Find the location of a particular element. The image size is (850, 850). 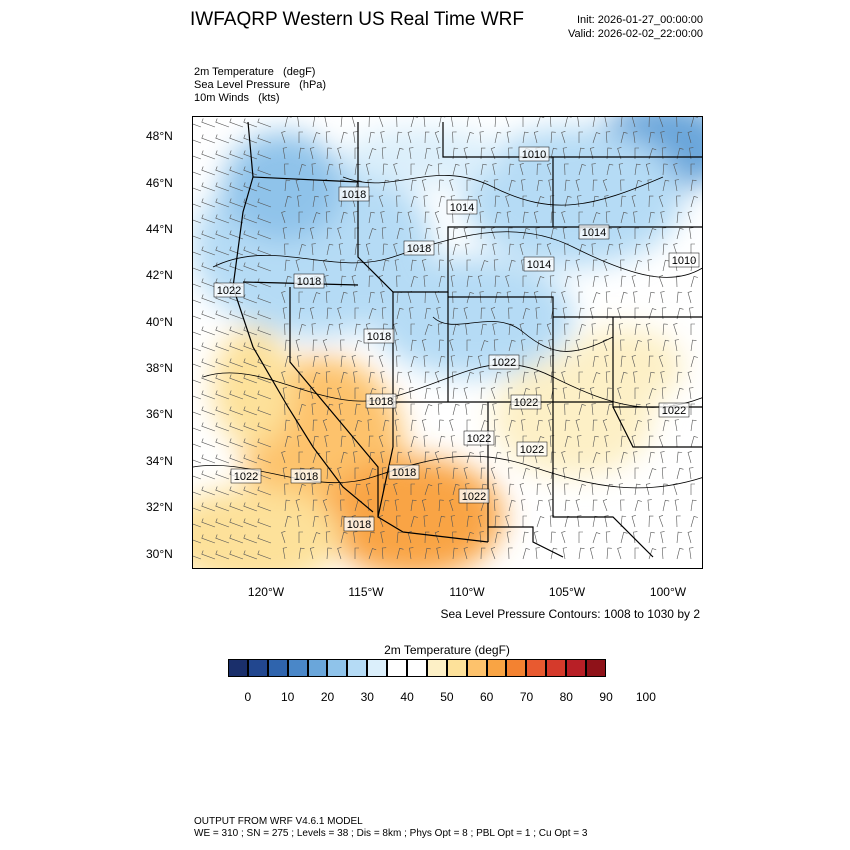

co-border is located at coordinates (501, 351).